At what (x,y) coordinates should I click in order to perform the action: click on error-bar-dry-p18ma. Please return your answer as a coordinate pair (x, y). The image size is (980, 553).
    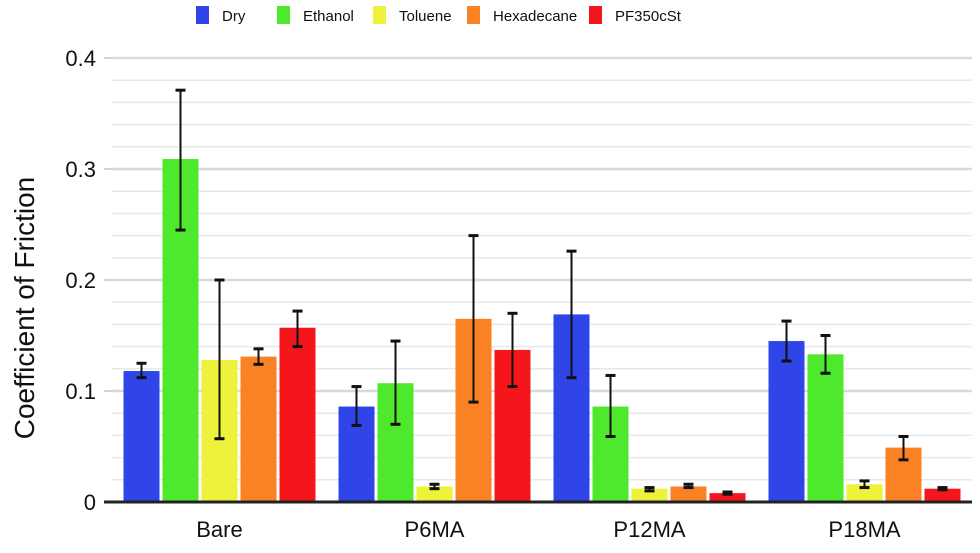
    Looking at the image, I should click on (786, 341).